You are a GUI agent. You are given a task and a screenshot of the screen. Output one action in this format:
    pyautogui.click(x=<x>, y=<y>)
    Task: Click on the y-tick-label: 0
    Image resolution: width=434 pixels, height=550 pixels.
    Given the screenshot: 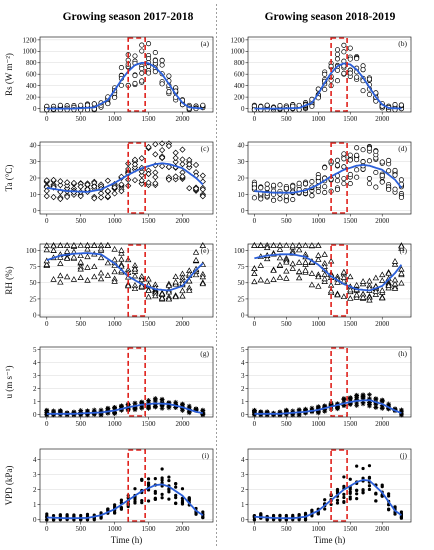 What is the action you would take?
    pyautogui.click(x=243, y=520)
    